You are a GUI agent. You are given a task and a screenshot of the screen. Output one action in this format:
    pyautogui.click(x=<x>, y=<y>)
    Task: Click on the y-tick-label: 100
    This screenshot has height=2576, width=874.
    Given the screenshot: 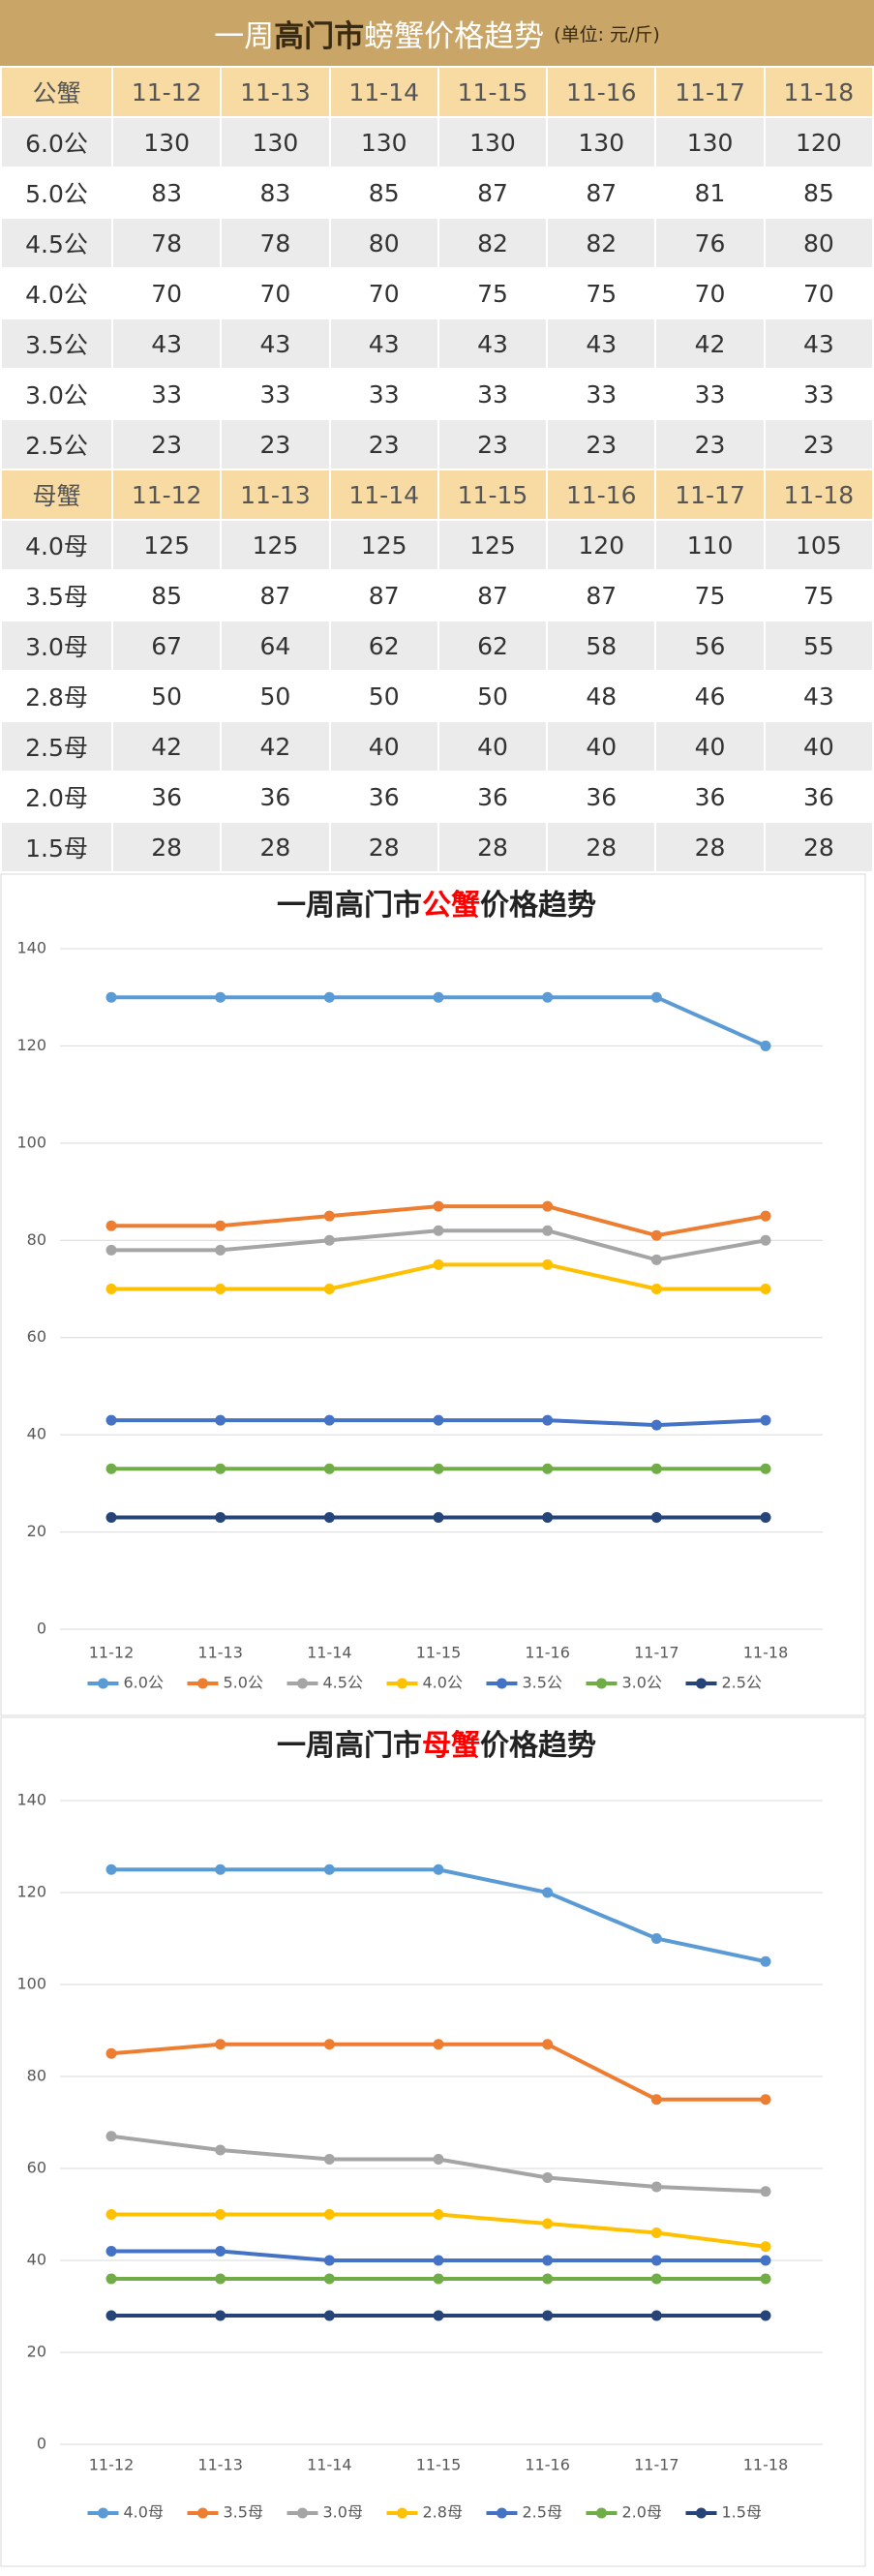 What is the action you would take?
    pyautogui.click(x=31, y=1984)
    